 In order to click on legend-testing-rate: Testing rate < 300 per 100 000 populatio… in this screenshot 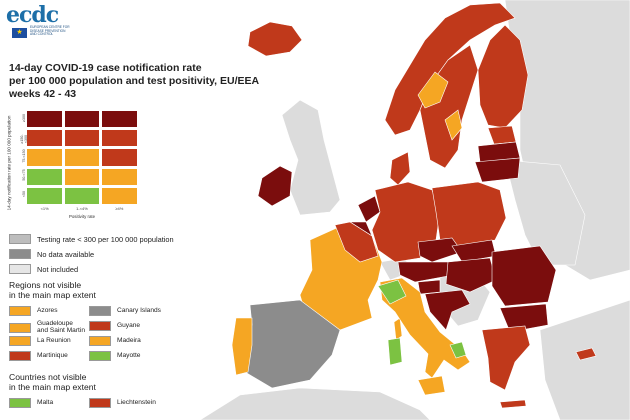, I will do `click(91, 239)`.